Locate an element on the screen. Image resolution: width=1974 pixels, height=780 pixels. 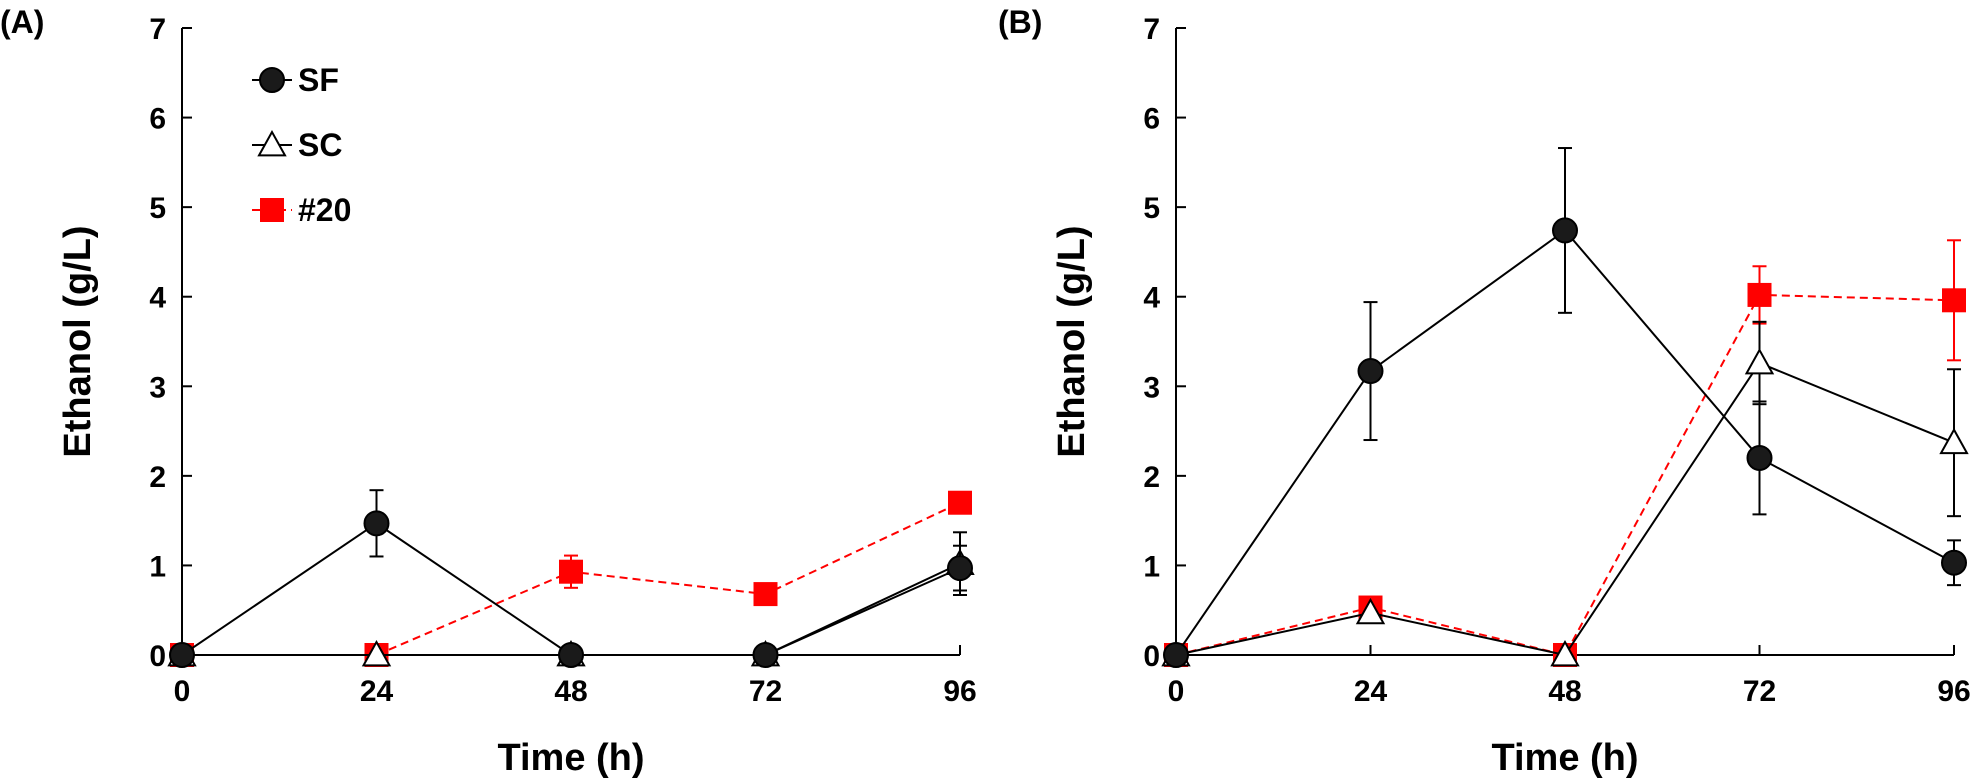
series-sf is located at coordinates (571, 578).